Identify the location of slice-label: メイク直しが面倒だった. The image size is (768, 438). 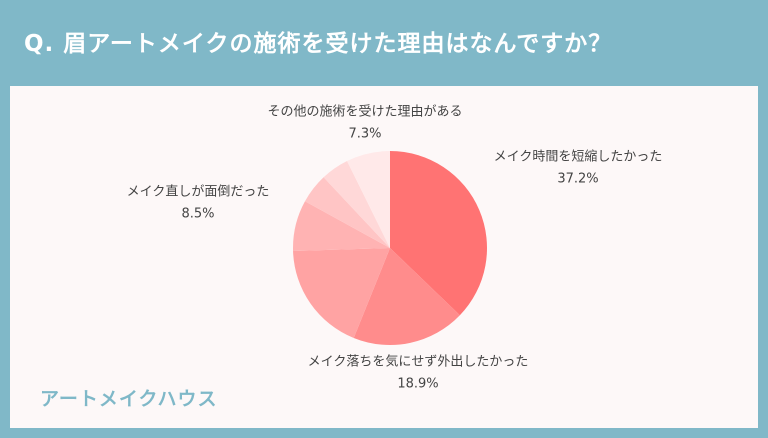
(198, 192).